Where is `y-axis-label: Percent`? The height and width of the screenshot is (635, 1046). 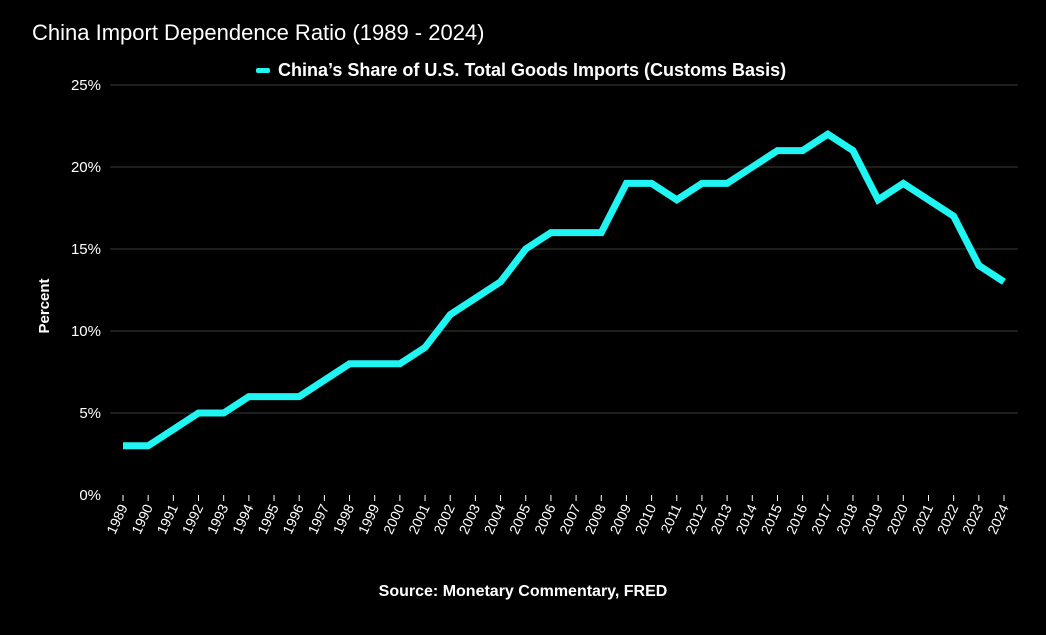 y-axis-label: Percent is located at coordinates (44, 305).